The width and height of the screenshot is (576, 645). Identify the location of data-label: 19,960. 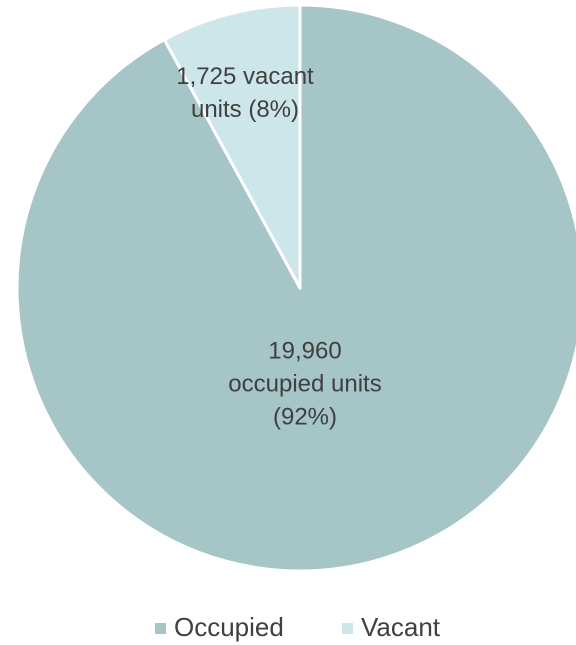
(304, 350).